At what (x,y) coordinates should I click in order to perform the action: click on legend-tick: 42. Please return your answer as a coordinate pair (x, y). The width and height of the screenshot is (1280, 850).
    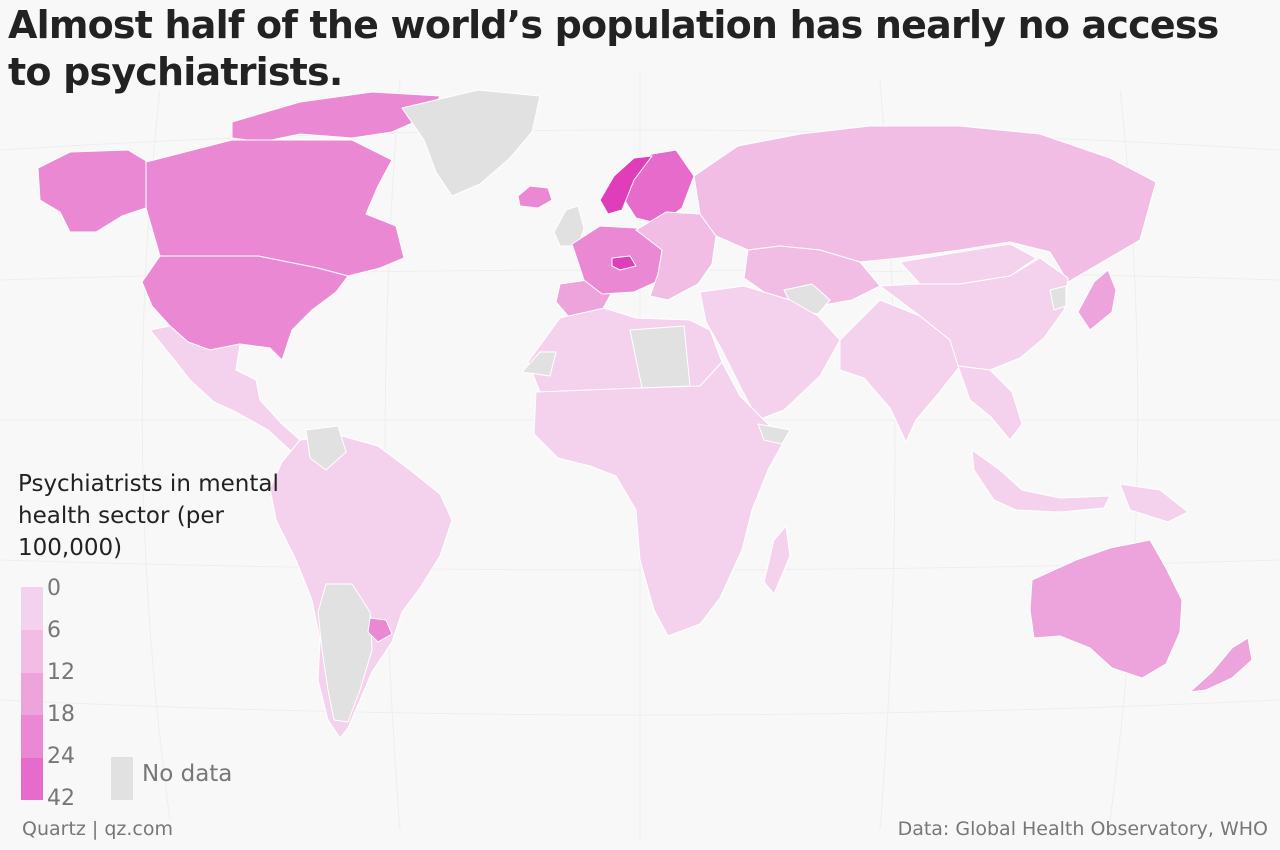
    Looking at the image, I should click on (61, 798).